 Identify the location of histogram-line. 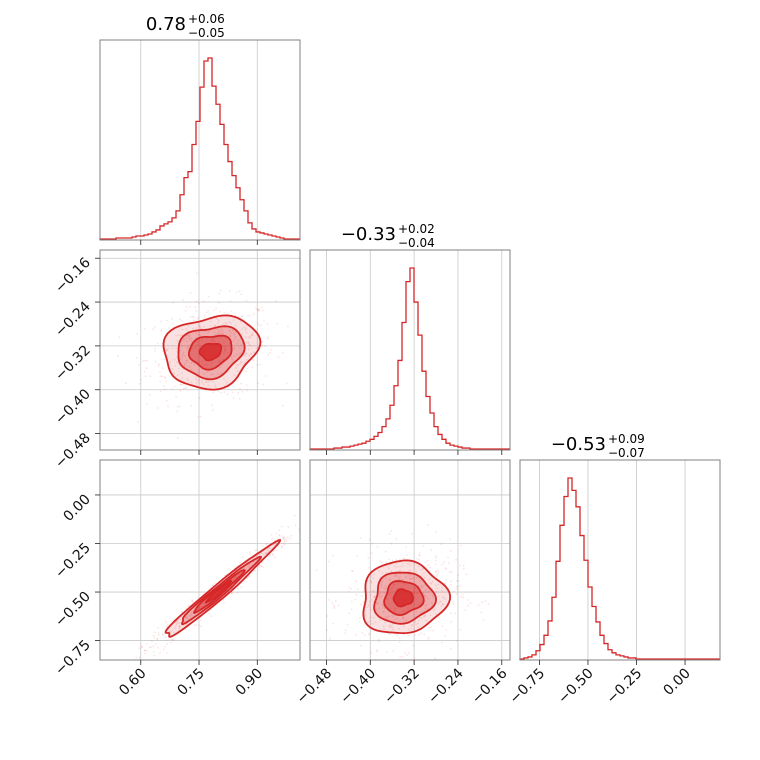
(199, 148).